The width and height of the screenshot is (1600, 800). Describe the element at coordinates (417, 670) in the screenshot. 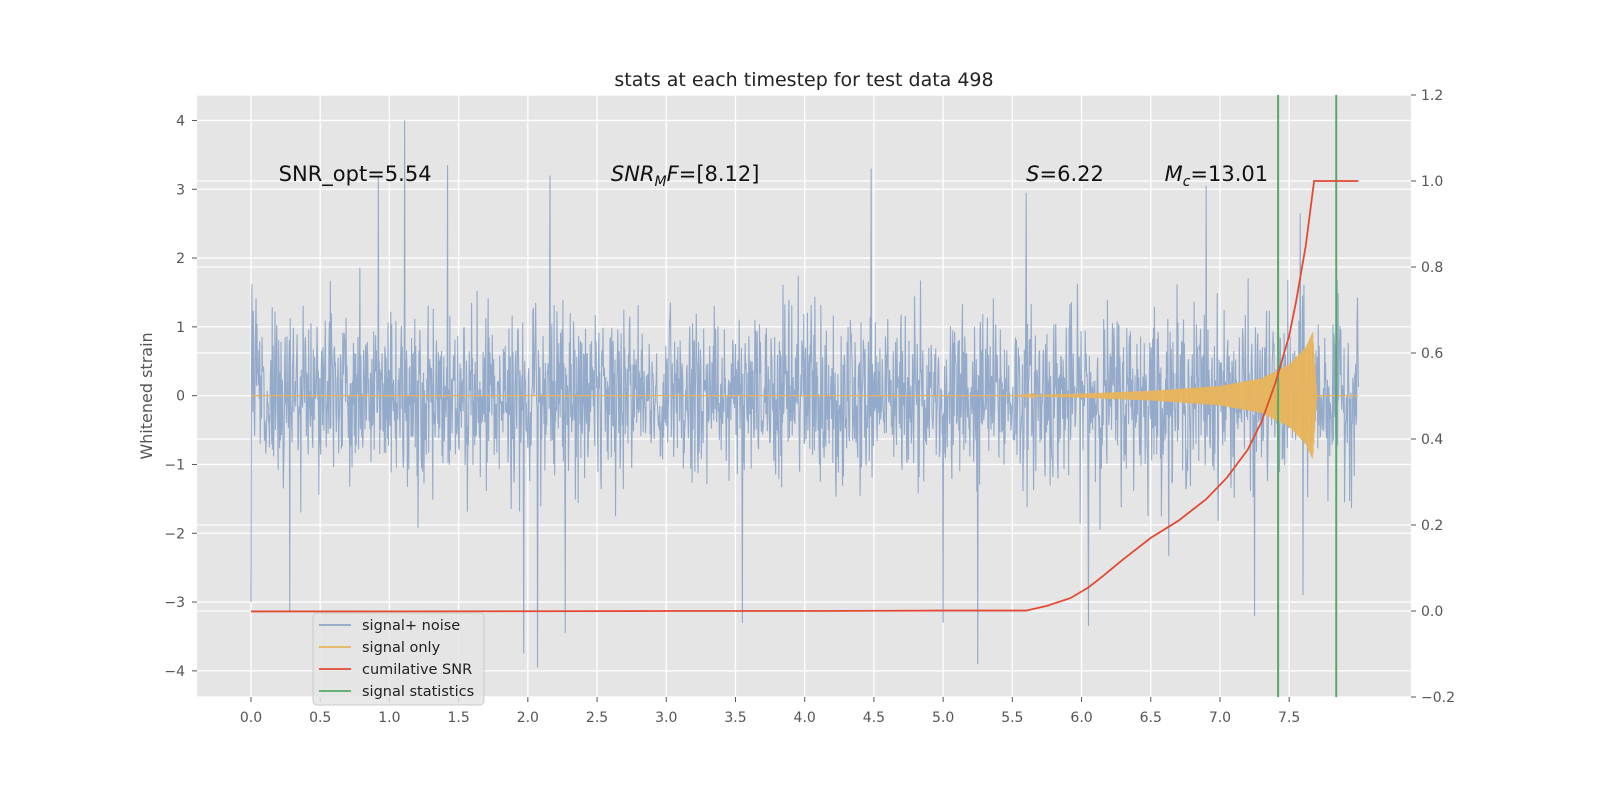

I see `legend-label: cumilative SNR` at that location.